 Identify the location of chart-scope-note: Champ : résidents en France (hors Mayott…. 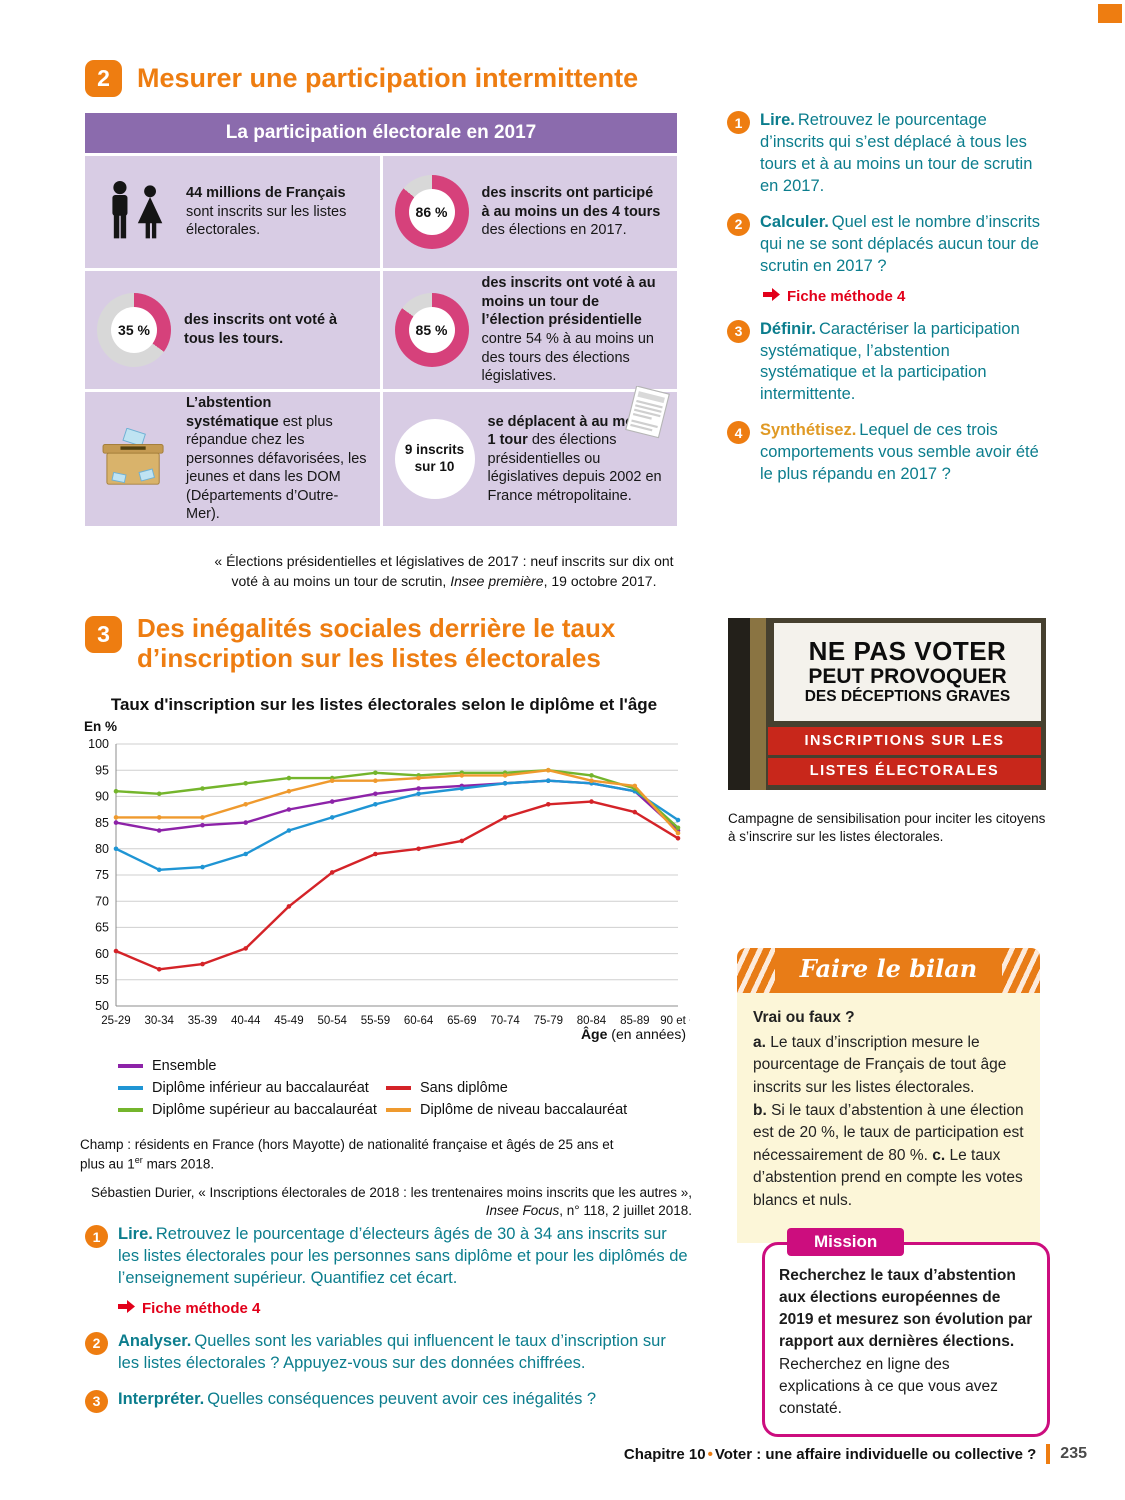
(352, 1155).